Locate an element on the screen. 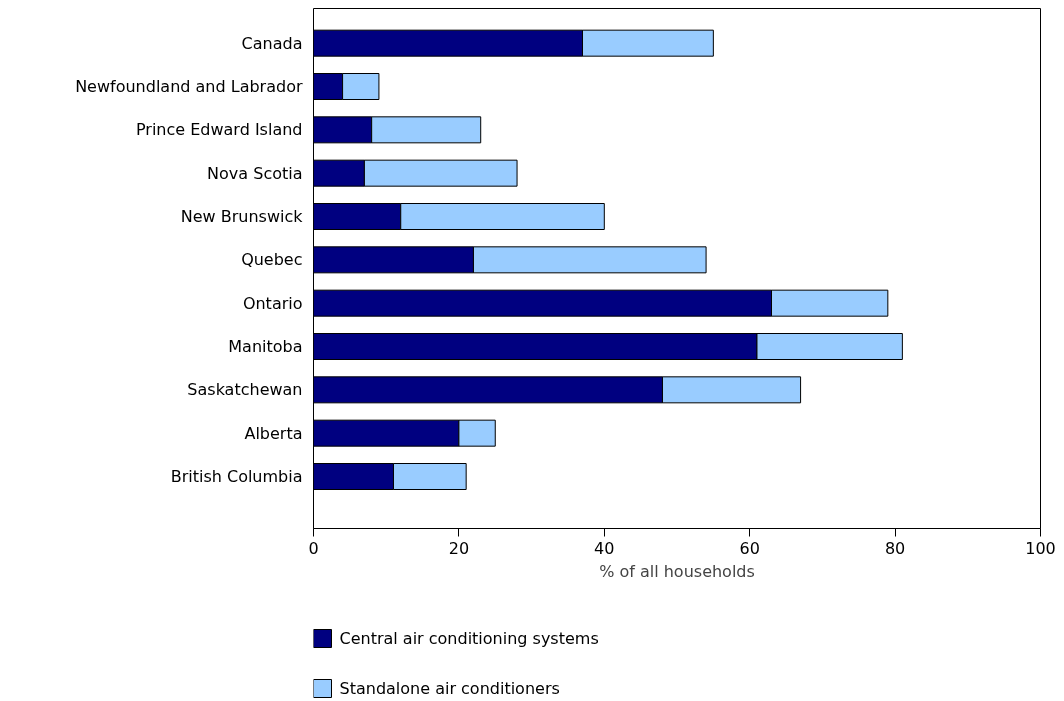  x-tick-label: 60 is located at coordinates (749, 548).